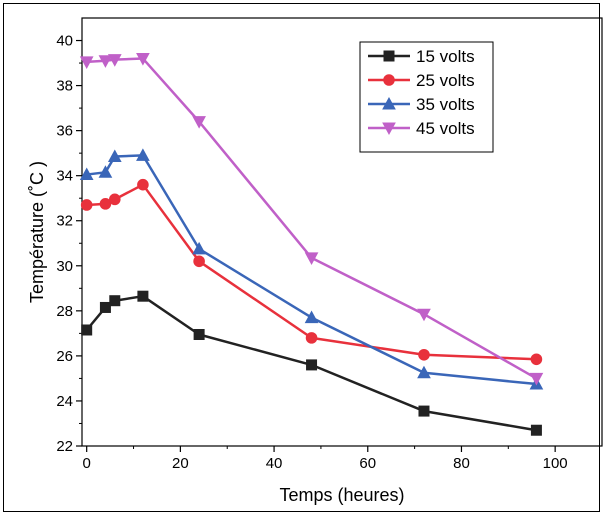 The height and width of the screenshot is (517, 605). I want to click on y-tick-label: 28, so click(64, 311).